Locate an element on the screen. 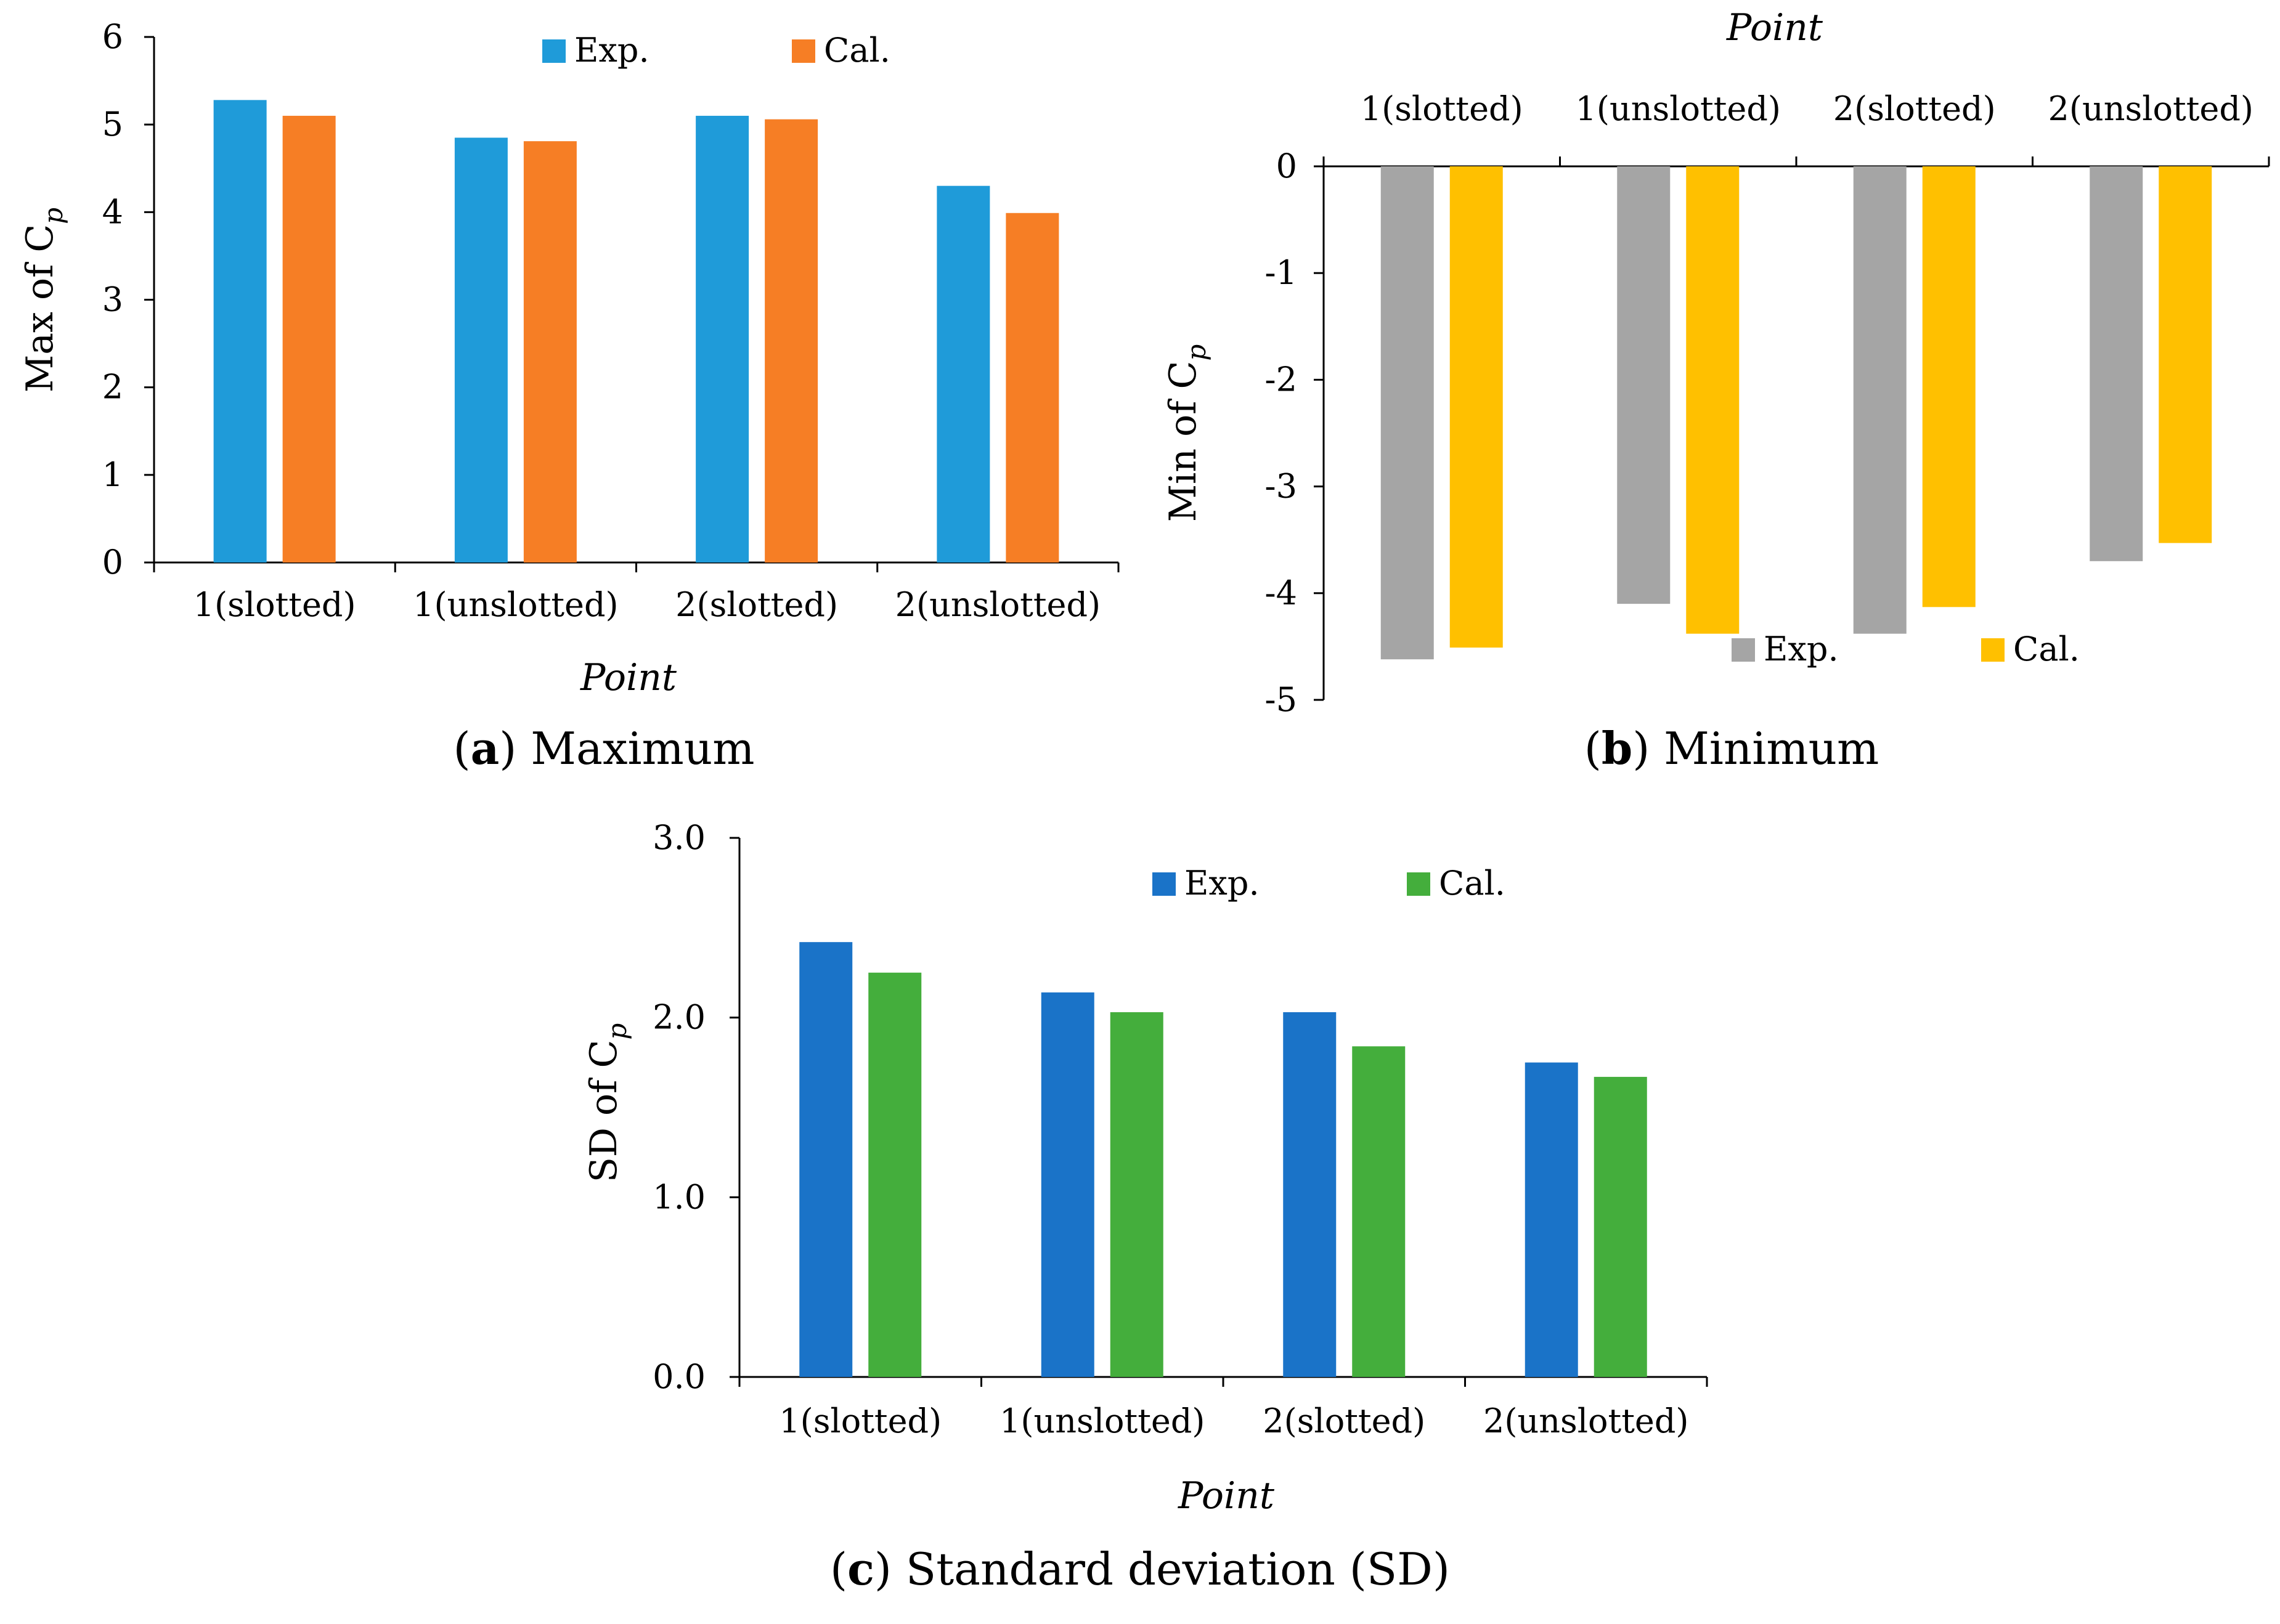 The height and width of the screenshot is (1624, 2280). chart-a-caption-open: ( is located at coordinates (462, 748).